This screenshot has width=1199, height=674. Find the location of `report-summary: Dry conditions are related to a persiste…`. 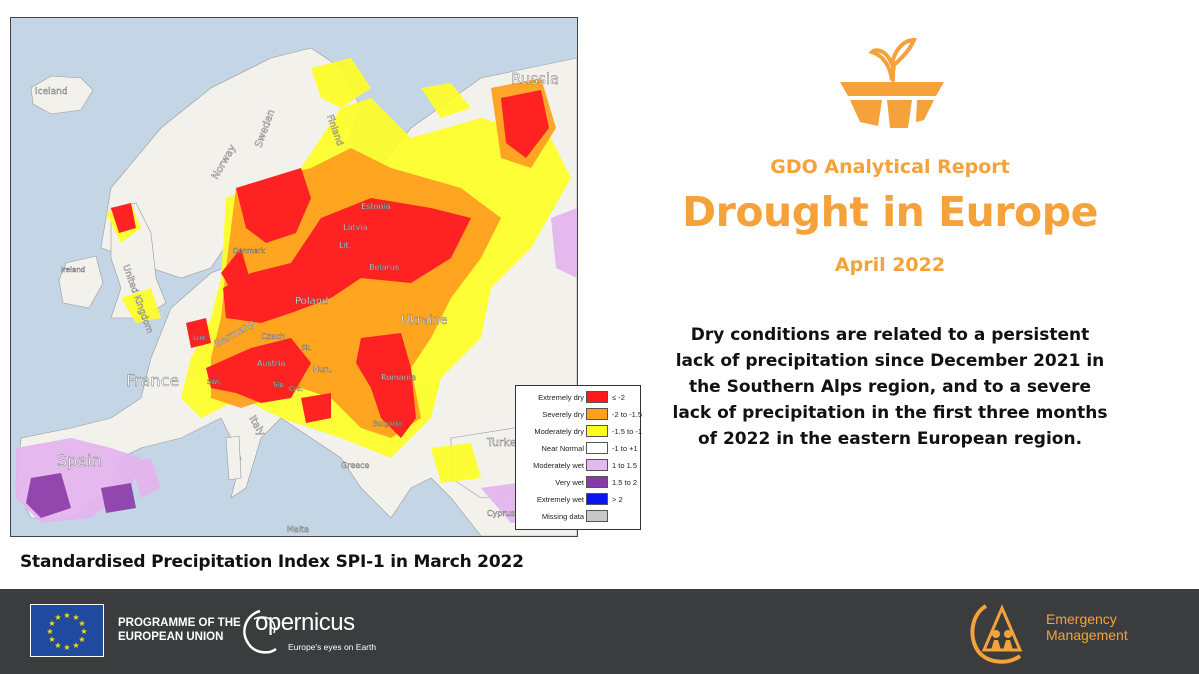

report-summary: Dry conditions are related to a persiste… is located at coordinates (890, 387).